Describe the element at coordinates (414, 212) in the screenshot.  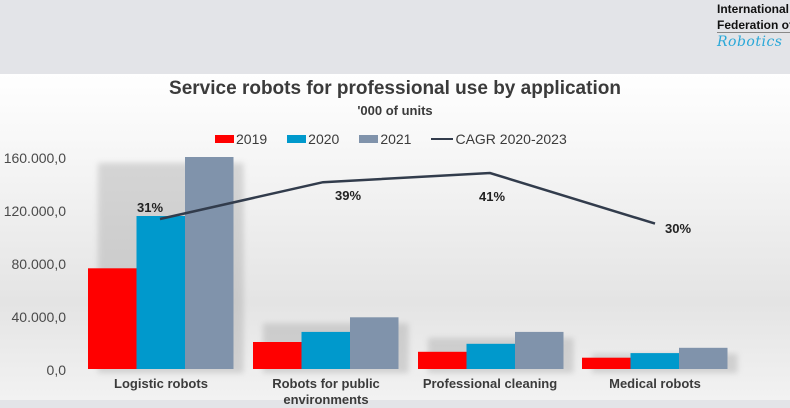
I see `cagr-labels: 31% 39% 41% 30%` at that location.